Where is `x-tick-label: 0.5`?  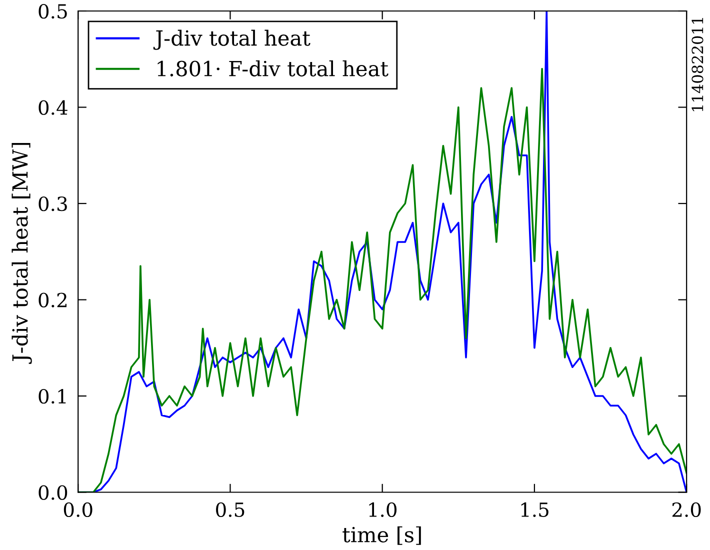 x-tick-label: 0.5 is located at coordinates (230, 510).